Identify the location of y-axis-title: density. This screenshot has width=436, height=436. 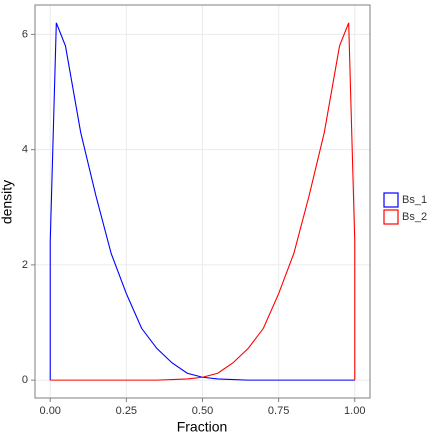
(7, 202).